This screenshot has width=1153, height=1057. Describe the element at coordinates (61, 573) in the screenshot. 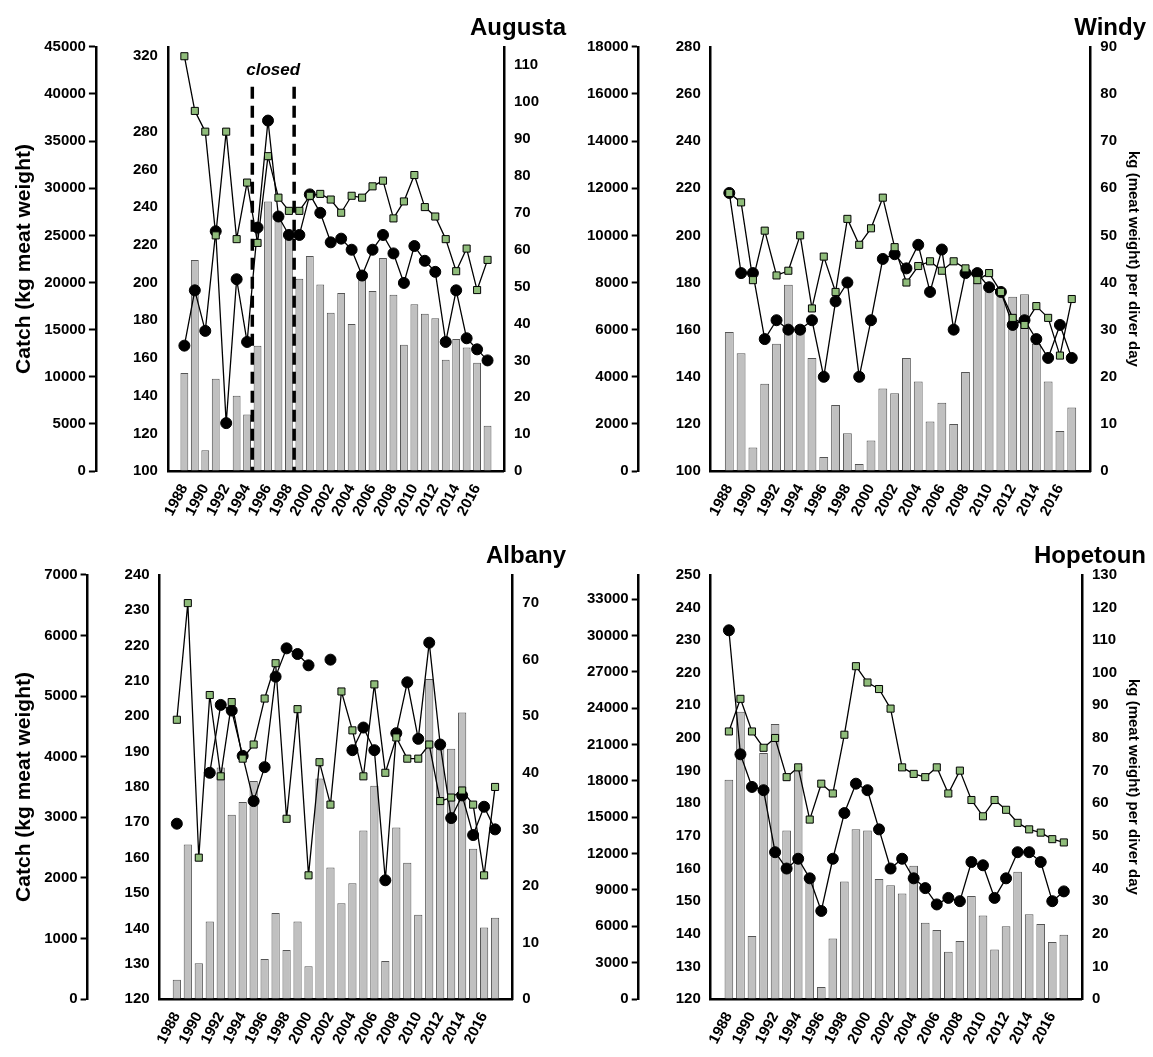

I see `y-tick-label: 7000` at that location.